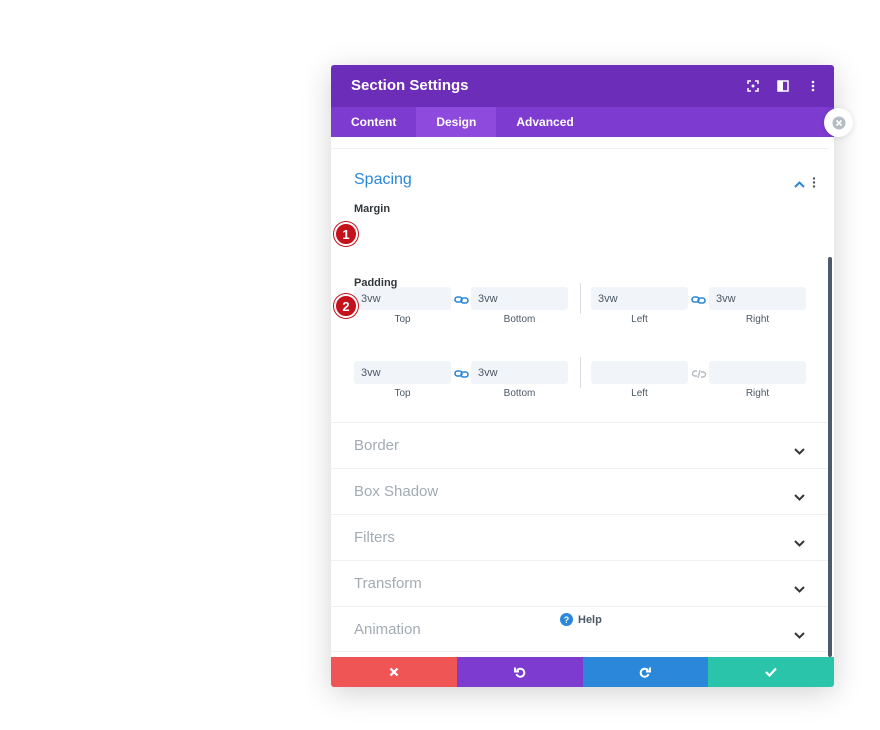  I want to click on save-button, so click(771, 672).